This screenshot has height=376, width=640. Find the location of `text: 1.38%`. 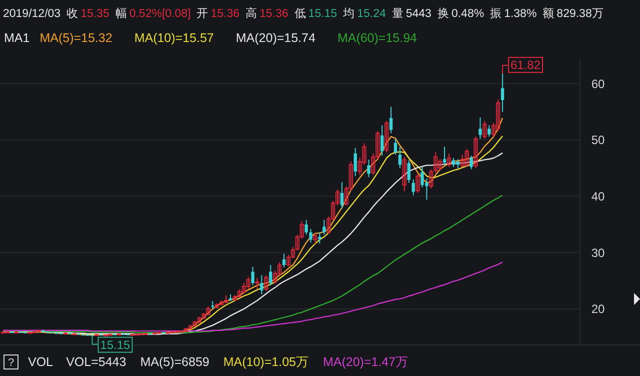

text: 1.38% is located at coordinates (520, 14).